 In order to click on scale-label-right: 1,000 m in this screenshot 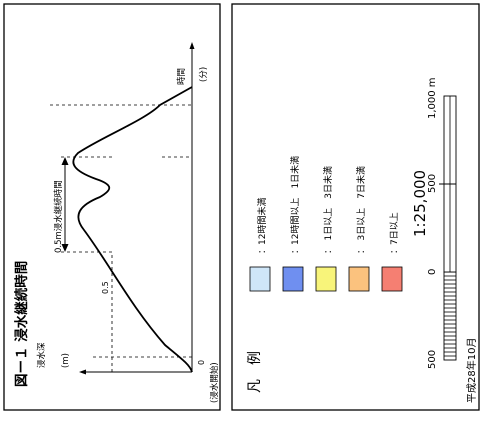, I will do `click(432, 98)`.